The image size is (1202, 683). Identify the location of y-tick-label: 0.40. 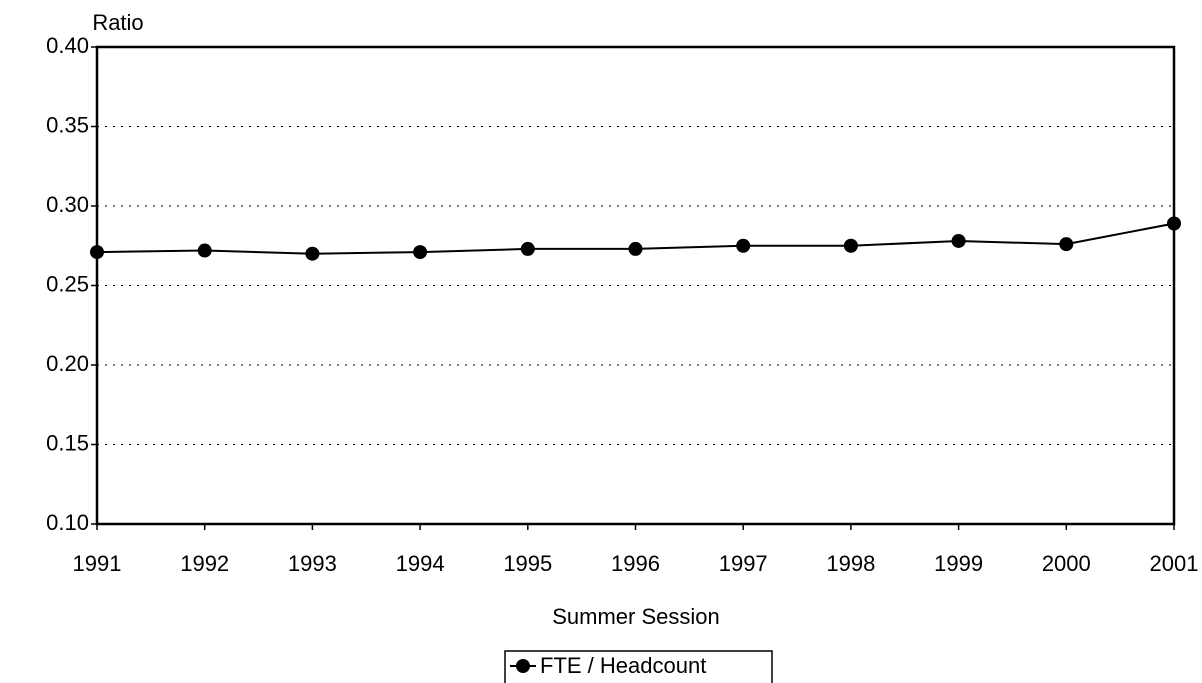
(67, 45).